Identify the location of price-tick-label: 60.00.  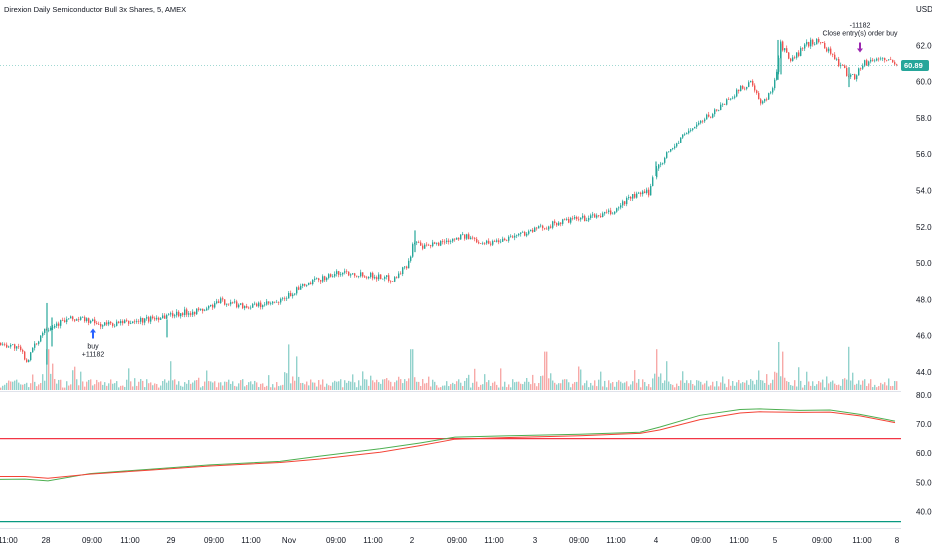
(924, 82).